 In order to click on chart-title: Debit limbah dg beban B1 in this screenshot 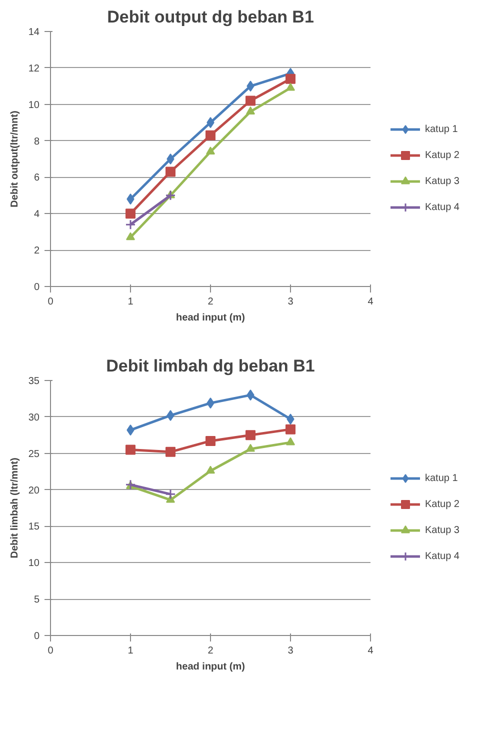, I will do `click(210, 366)`.